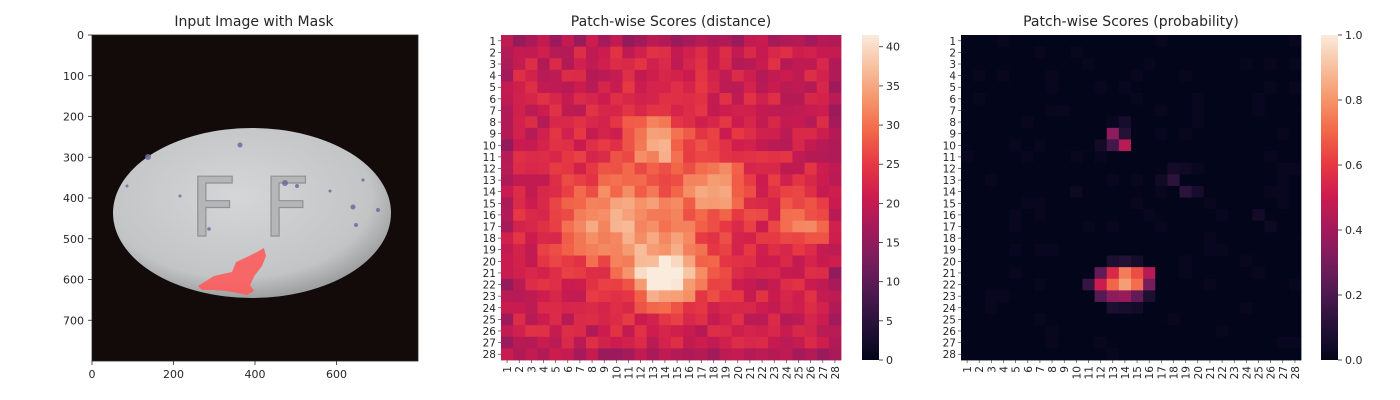 The width and height of the screenshot is (1400, 400). I want to click on heatmap-xtick-label: 11, so click(630, 372).